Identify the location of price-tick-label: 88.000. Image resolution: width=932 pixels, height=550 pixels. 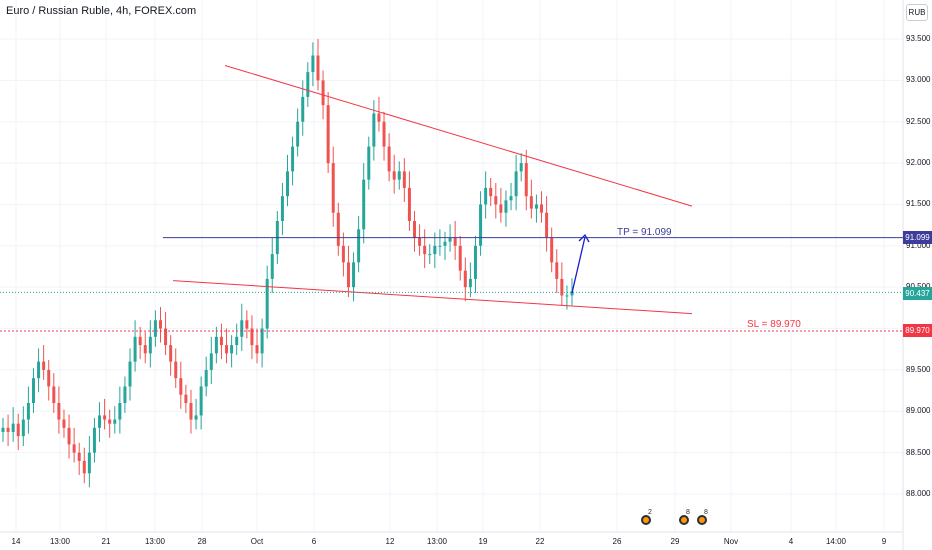
(918, 493).